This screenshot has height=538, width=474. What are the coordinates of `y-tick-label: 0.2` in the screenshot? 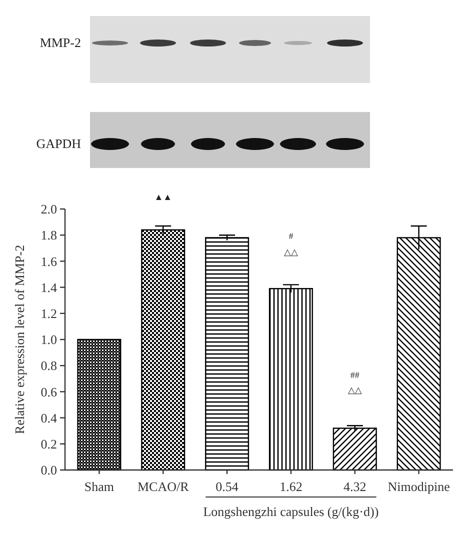 It's located at (48, 444).